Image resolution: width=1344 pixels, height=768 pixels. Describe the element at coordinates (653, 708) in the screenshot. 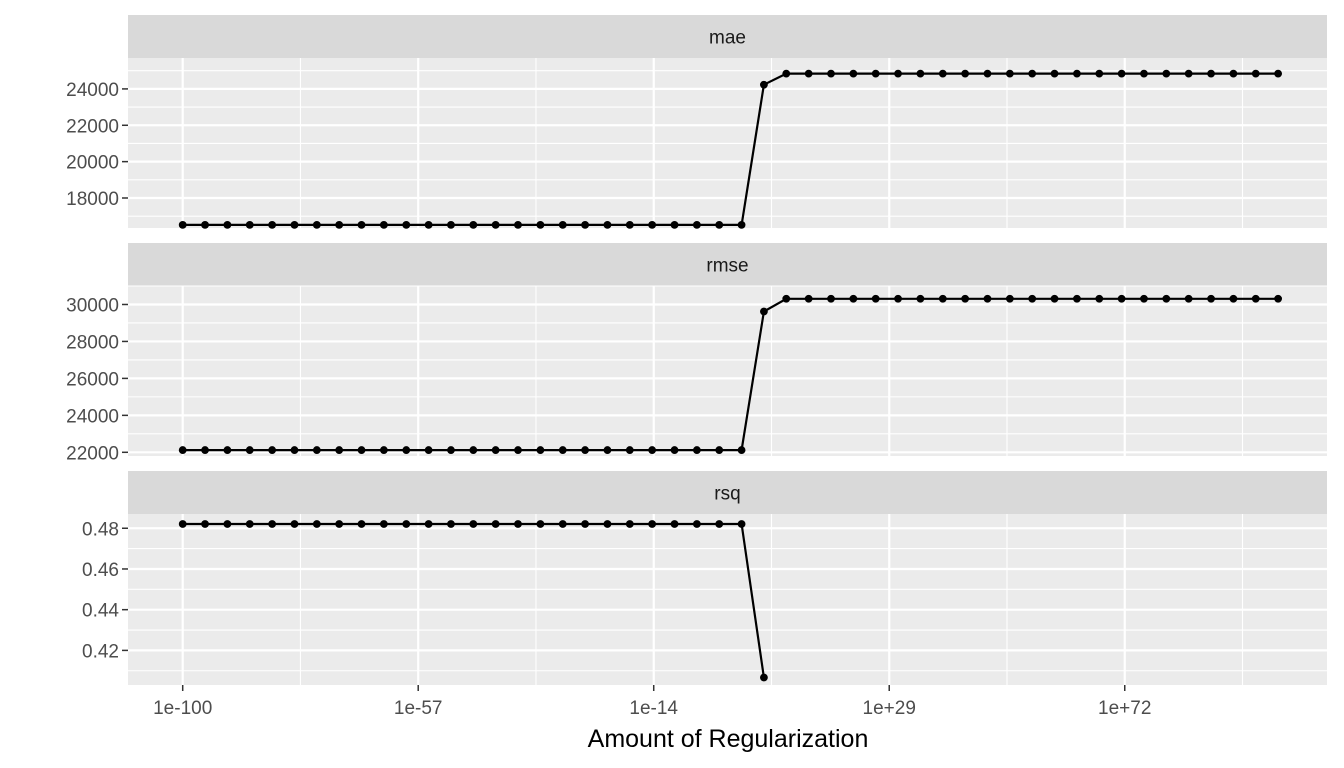

I see `x-tick-label: 1e-14` at that location.